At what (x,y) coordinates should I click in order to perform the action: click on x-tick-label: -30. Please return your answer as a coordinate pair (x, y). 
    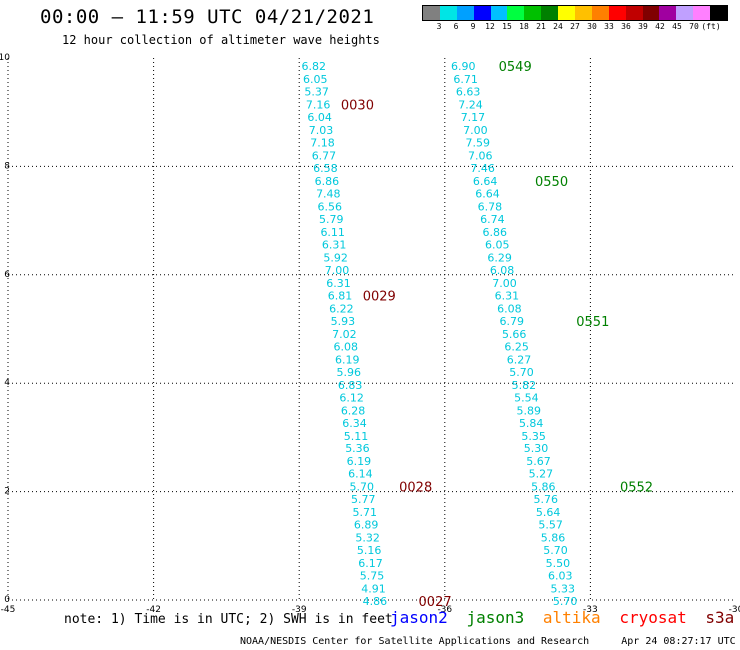
    Looking at the image, I should click on (734, 610).